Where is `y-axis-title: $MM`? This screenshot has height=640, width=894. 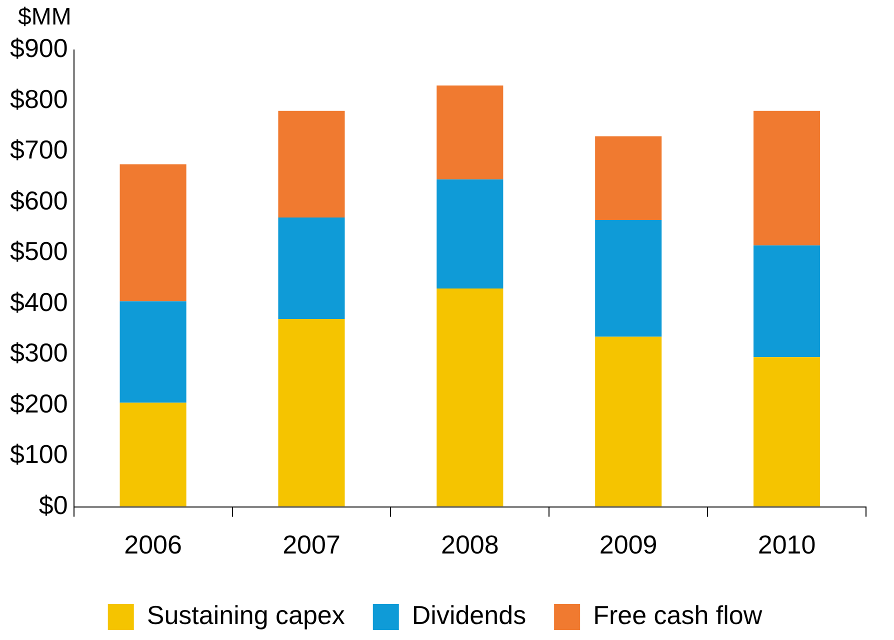
y-axis-title: $MM is located at coordinates (45, 17).